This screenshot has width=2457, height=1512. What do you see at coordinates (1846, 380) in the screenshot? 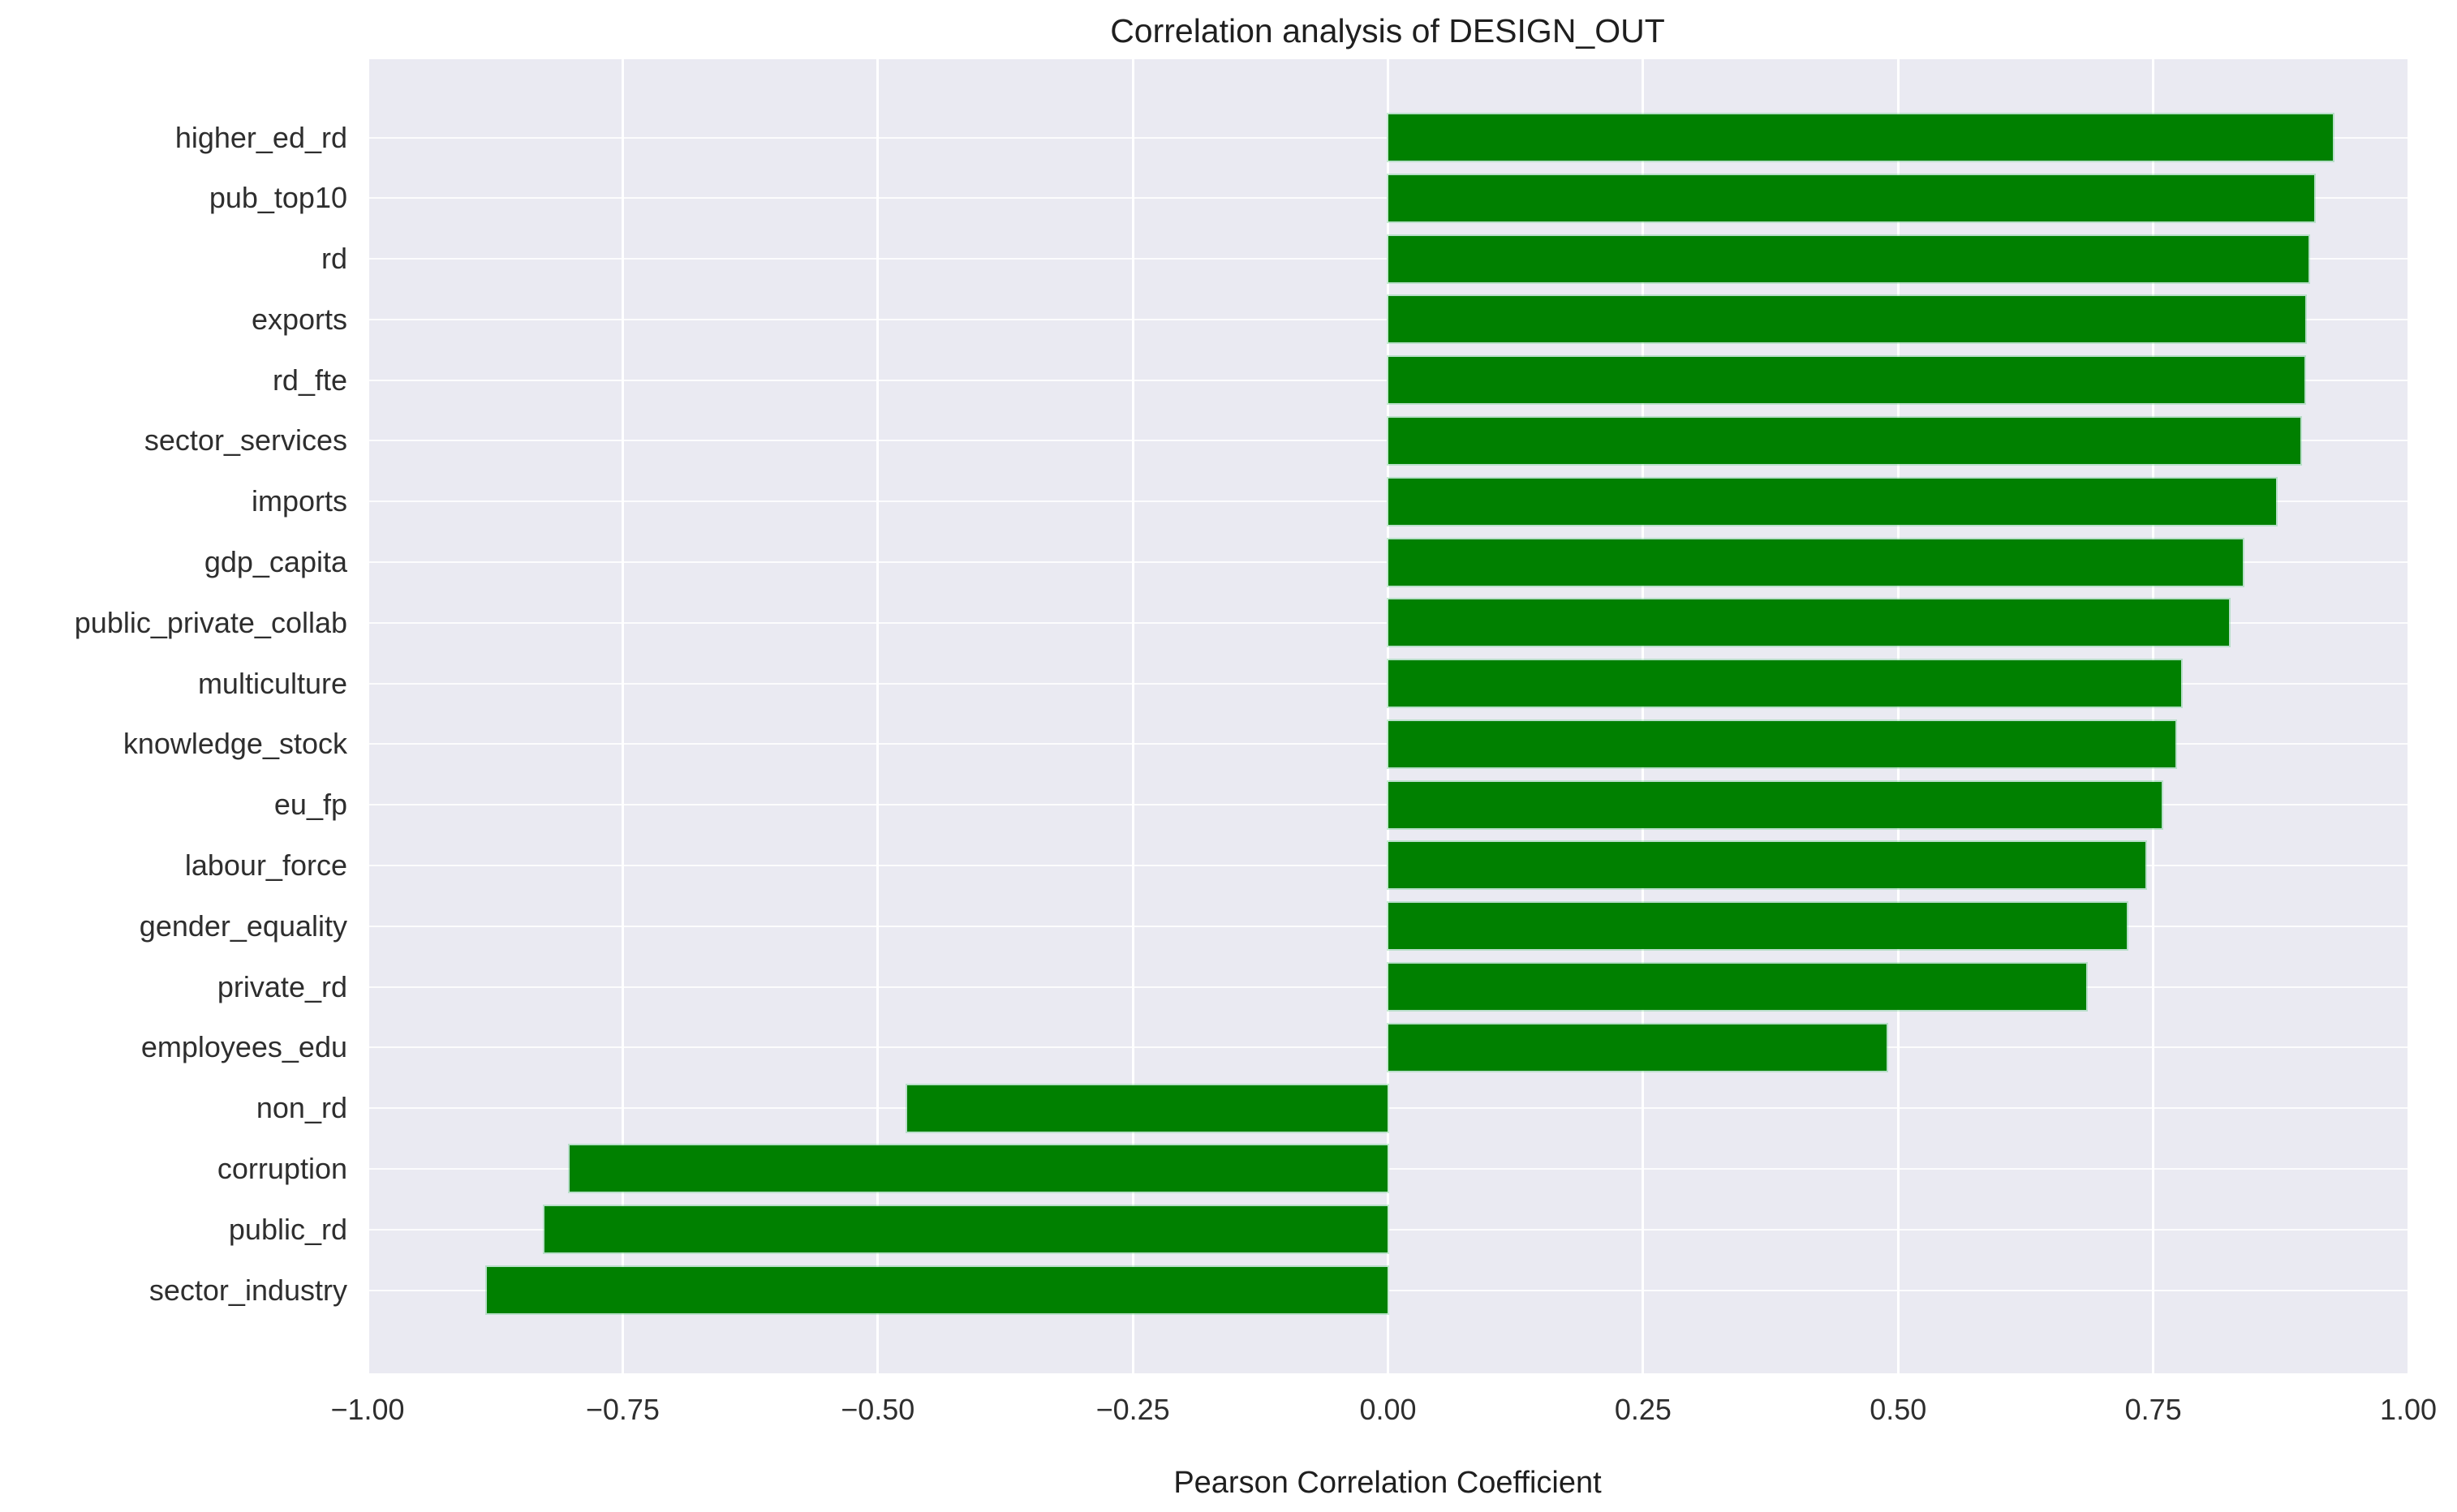
I see `bar-rd_fte` at bounding box center [1846, 380].